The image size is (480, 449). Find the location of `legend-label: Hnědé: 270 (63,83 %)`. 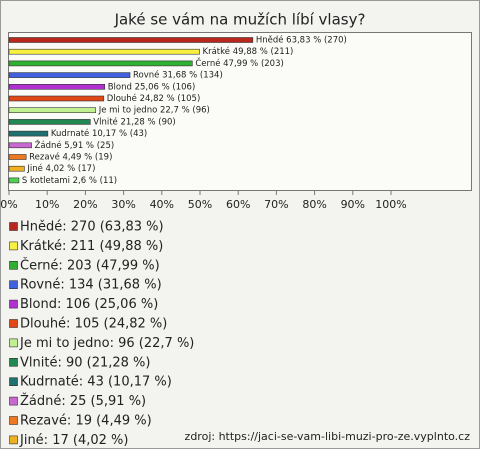

legend-label: Hnědé: 270 (63,83 %) is located at coordinates (92, 227).